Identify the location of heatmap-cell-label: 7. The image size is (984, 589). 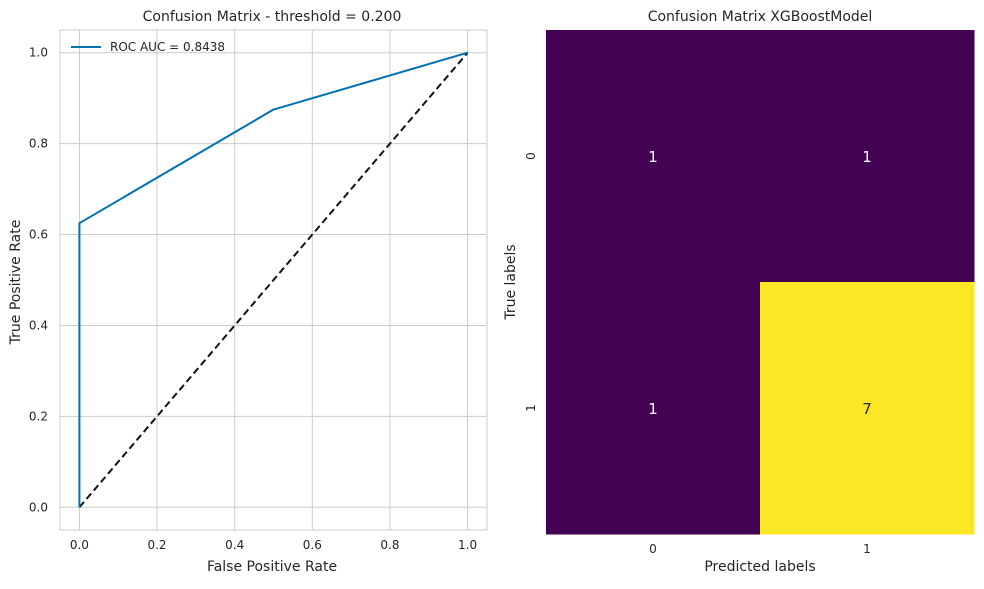
(867, 409).